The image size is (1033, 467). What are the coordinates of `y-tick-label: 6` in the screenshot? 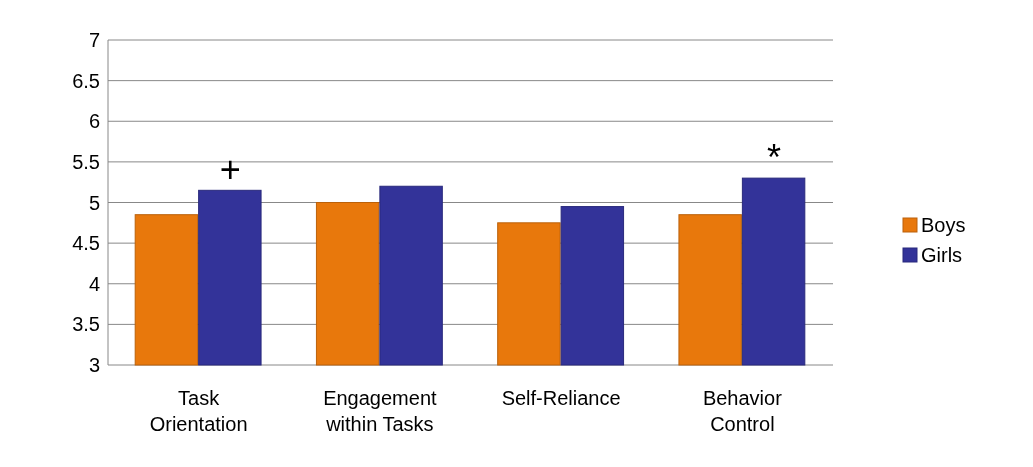 It's located at (94, 121).